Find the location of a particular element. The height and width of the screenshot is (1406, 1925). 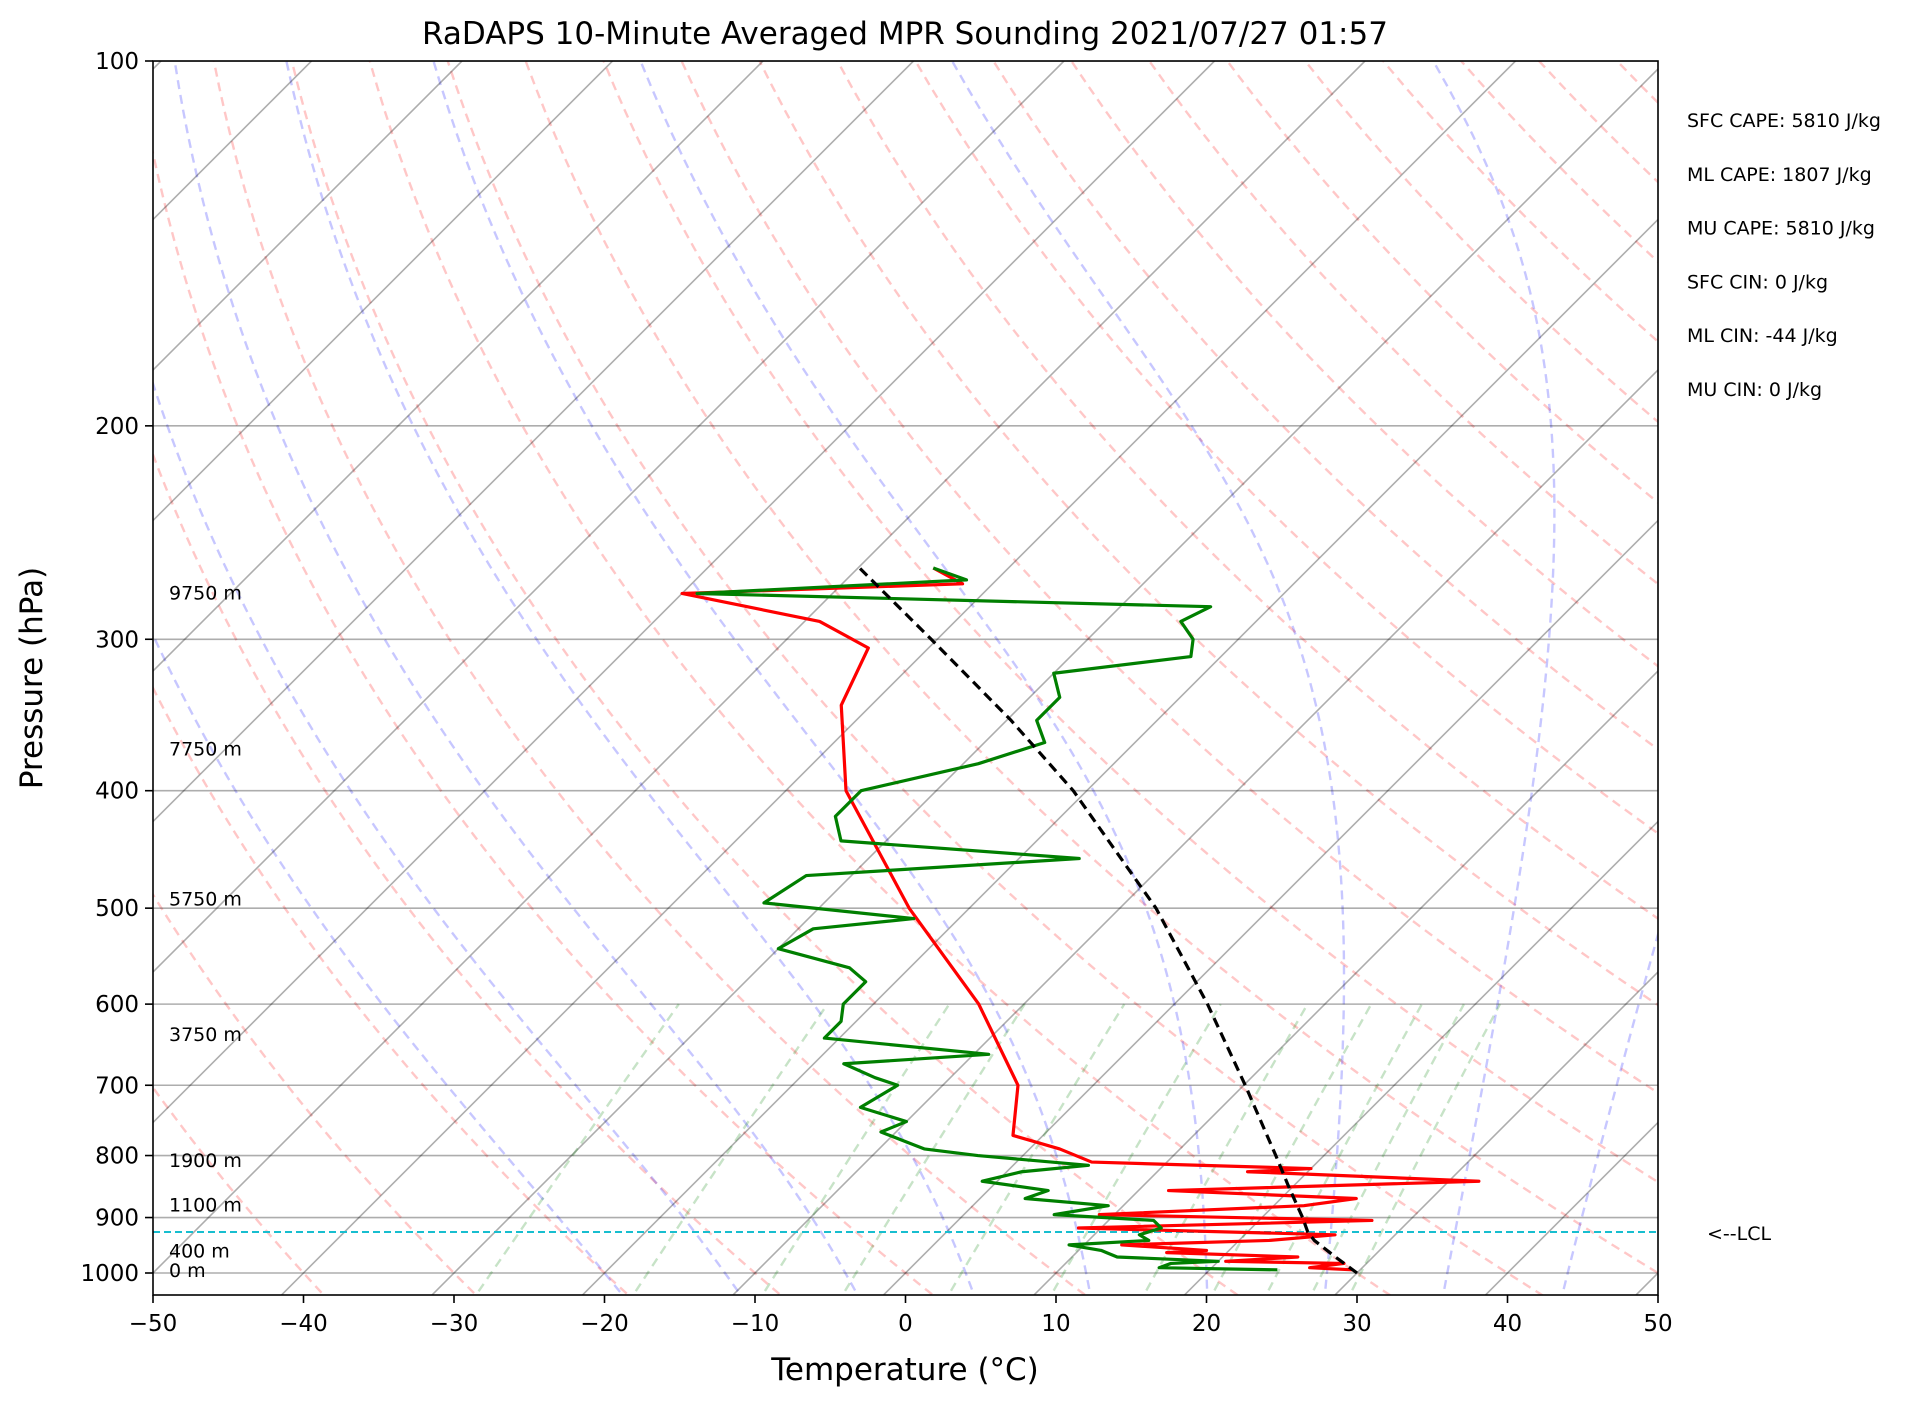

y-tick-label: 700 is located at coordinates (117, 1086).